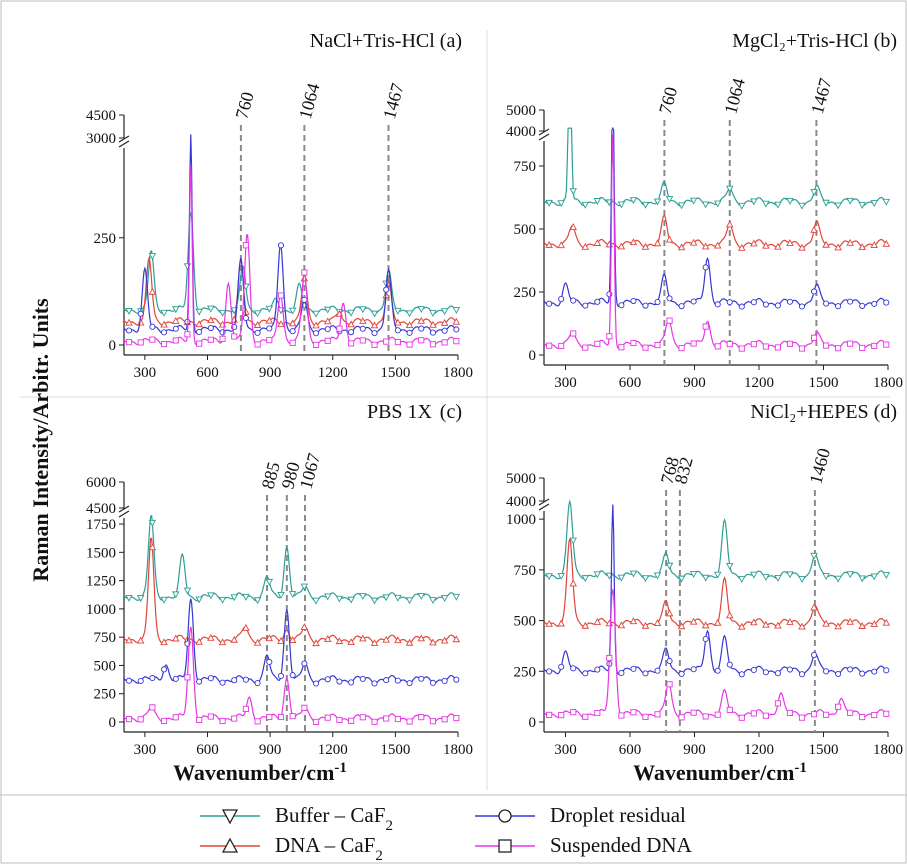 Image resolution: width=907 pixels, height=864 pixels. Describe the element at coordinates (207, 750) in the screenshot. I see `x-tick-label: 600` at that location.